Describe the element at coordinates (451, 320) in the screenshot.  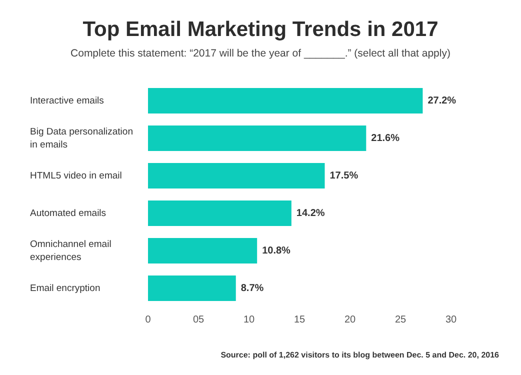
I see `x-tick-label: 30` at that location.